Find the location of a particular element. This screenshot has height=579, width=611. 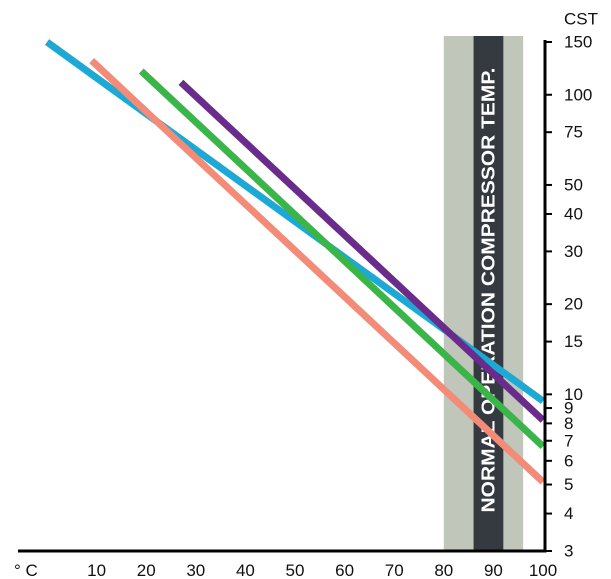

temperature-band: NORMAL OPERATION COMPRESSOR TEMP. is located at coordinates (483, 293).